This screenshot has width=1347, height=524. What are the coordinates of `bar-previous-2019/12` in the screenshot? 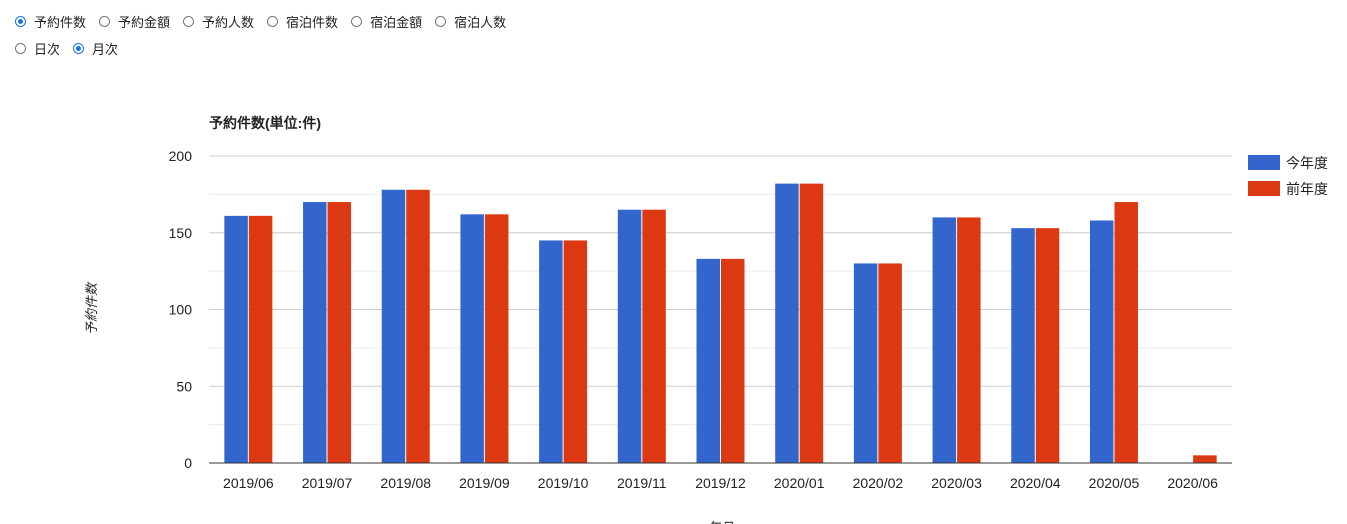 It's located at (733, 360).